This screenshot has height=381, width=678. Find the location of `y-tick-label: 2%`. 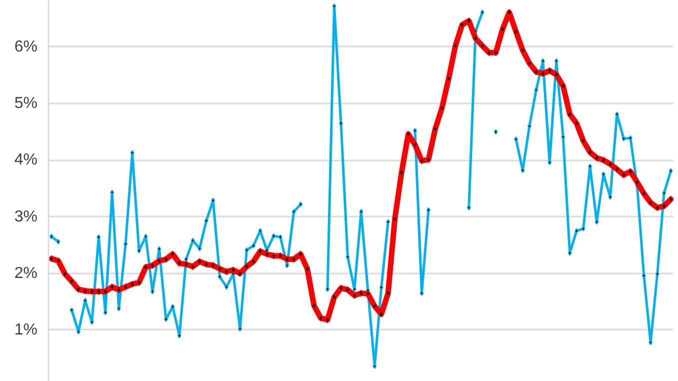

y-tick-label: 2% is located at coordinates (26, 273).